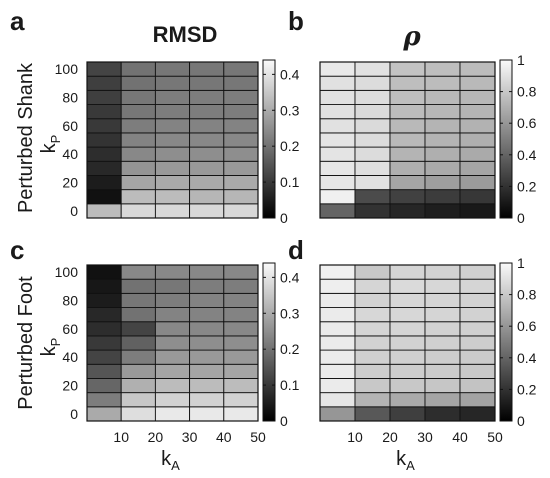  What do you see at coordinates (17, 250) in the screenshot?
I see `panel-letter: c` at bounding box center [17, 250].